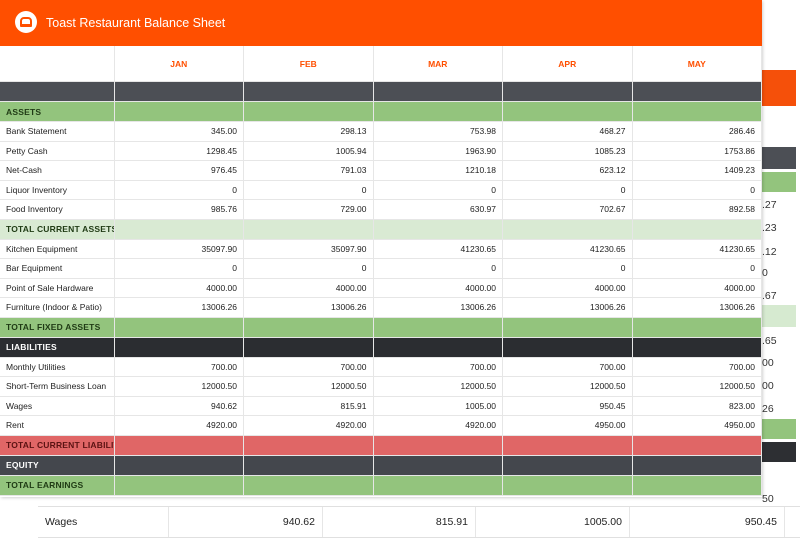 The width and height of the screenshot is (800, 543). Describe the element at coordinates (438, 64) in the screenshot. I see `month-header: MAR` at that location.